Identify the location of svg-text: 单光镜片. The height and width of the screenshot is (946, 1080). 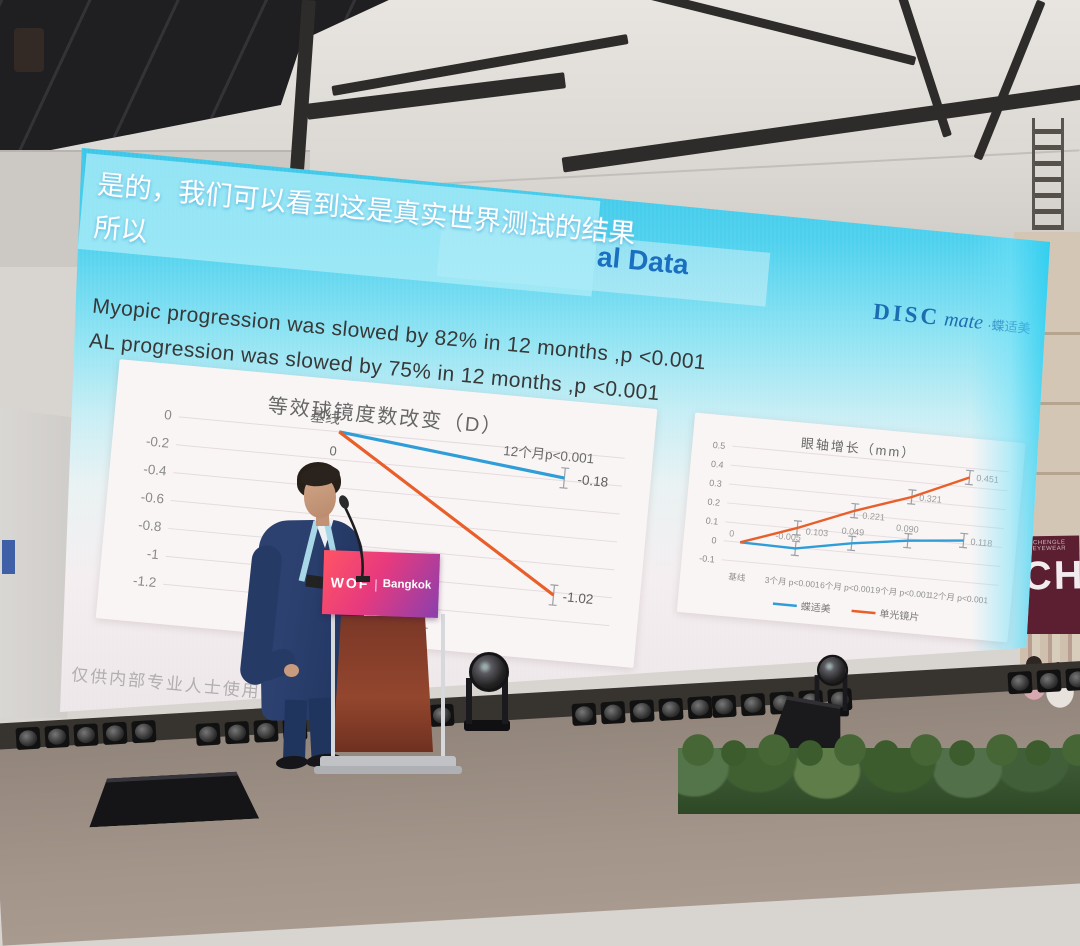
(899, 615).